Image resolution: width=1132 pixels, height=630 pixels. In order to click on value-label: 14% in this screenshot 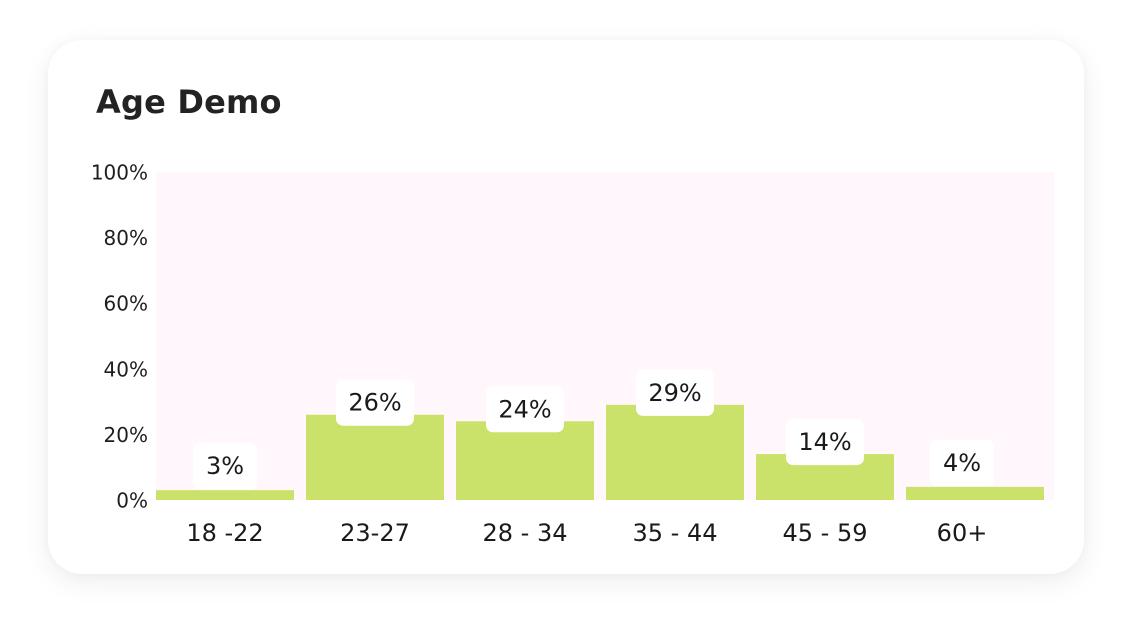, I will do `click(824, 442)`.